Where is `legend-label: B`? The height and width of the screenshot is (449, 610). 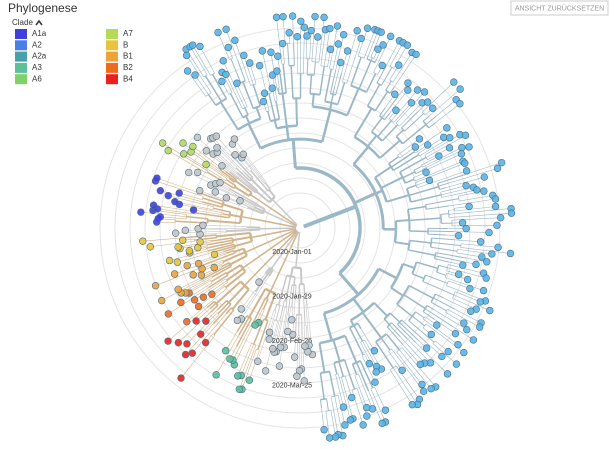
legend-label: B is located at coordinates (125, 44).